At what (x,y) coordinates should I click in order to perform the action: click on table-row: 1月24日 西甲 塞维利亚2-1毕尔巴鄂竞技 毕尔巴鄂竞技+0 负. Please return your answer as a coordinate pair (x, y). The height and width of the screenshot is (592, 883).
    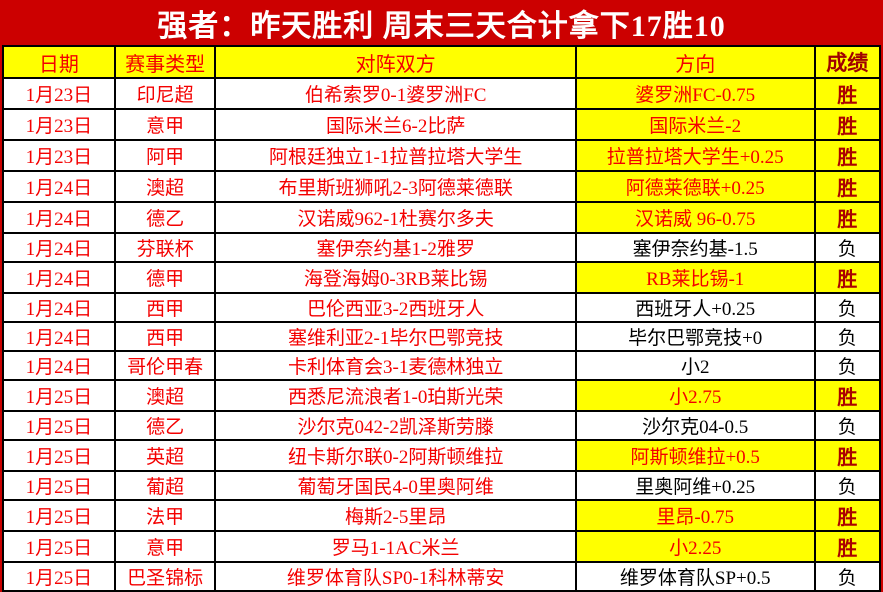
    Looking at the image, I should click on (442, 336).